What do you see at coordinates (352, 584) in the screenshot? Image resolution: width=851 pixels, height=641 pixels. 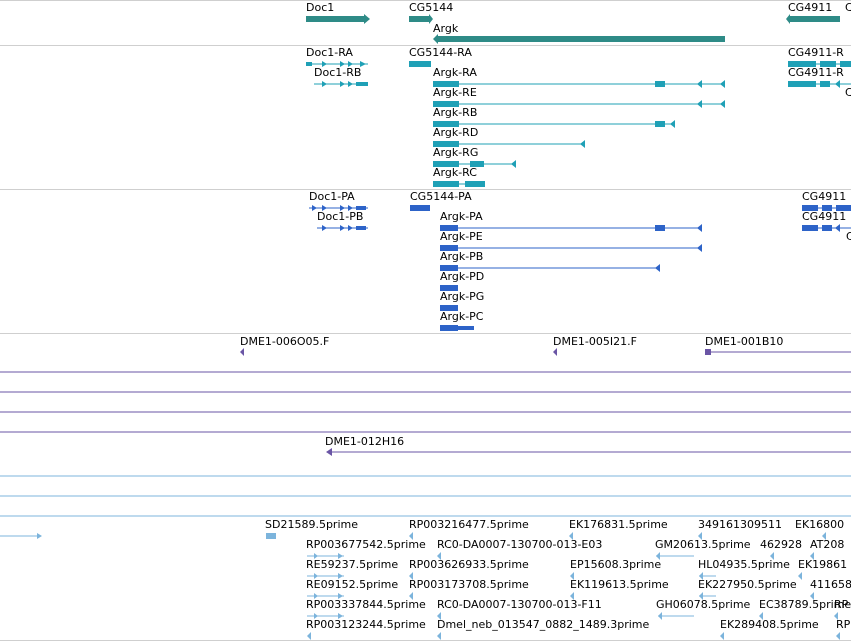 I see `est-label: RE09152.5prime` at bounding box center [352, 584].